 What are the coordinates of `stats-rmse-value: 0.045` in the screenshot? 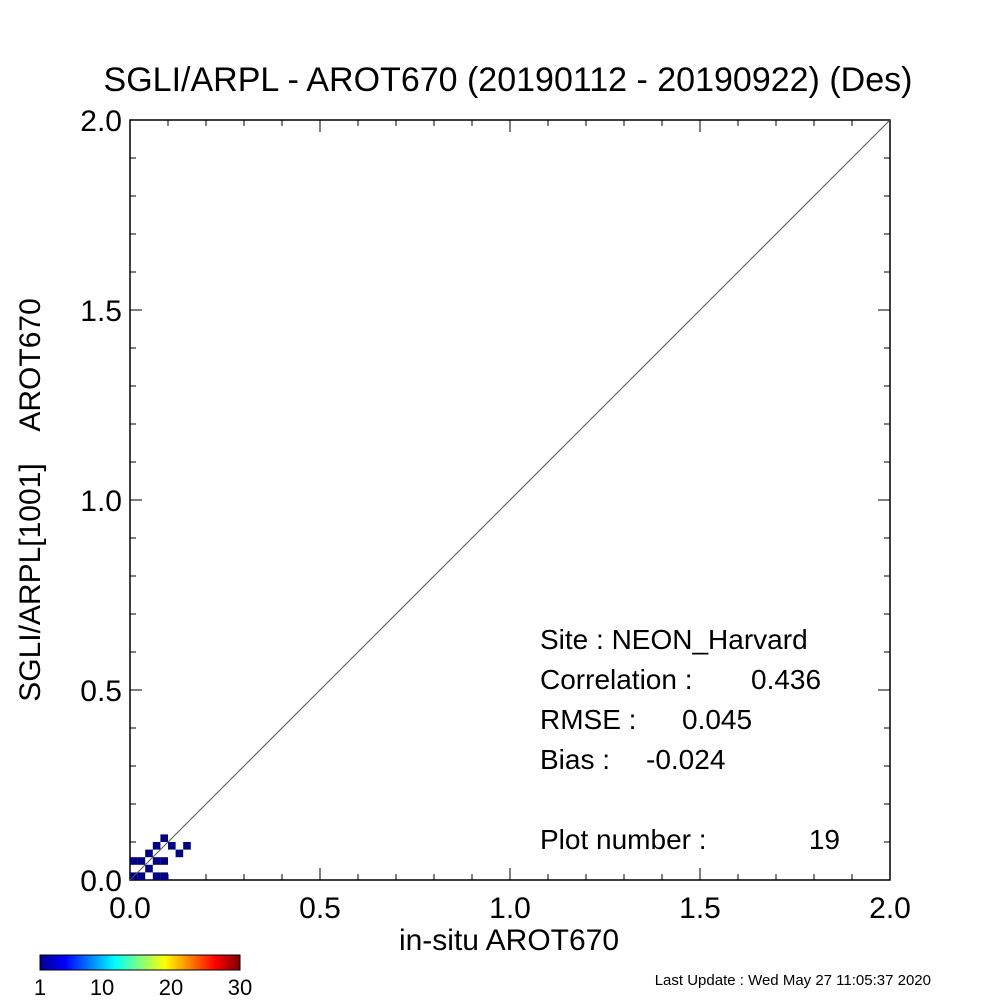 It's located at (717, 719).